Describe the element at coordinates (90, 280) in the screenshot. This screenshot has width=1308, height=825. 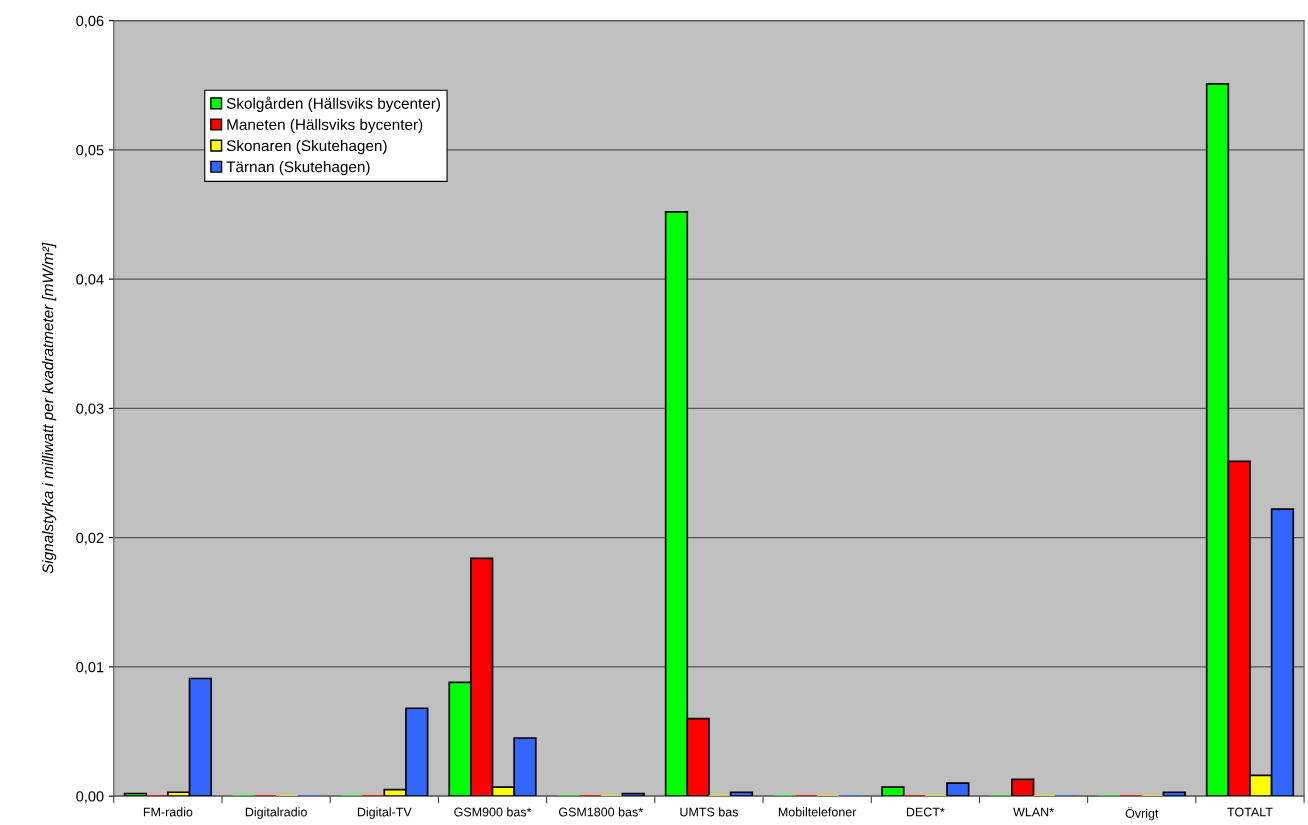
I see `y-tick-label: 0,04` at that location.